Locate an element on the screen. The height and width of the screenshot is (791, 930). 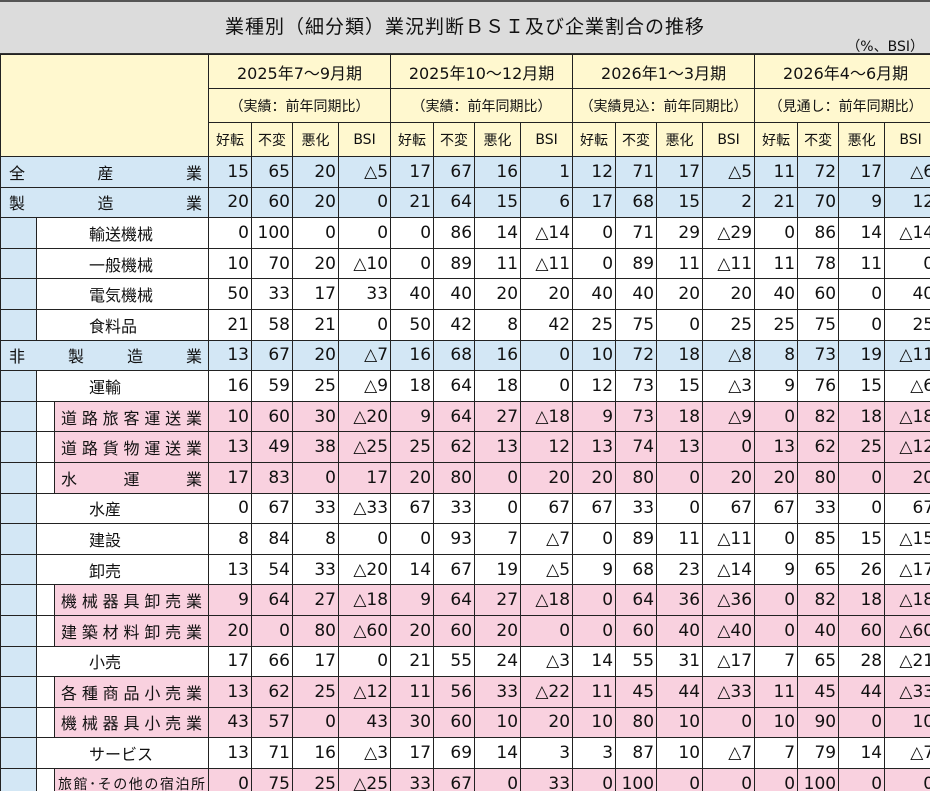
value-cell: 21 is located at coordinates (315, 324).